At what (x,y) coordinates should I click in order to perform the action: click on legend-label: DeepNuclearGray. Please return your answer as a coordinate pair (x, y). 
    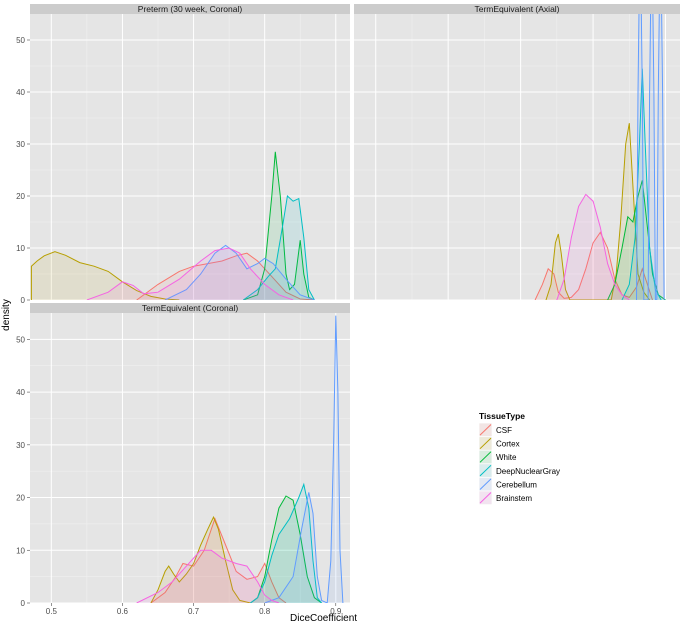
    Looking at the image, I should click on (528, 471).